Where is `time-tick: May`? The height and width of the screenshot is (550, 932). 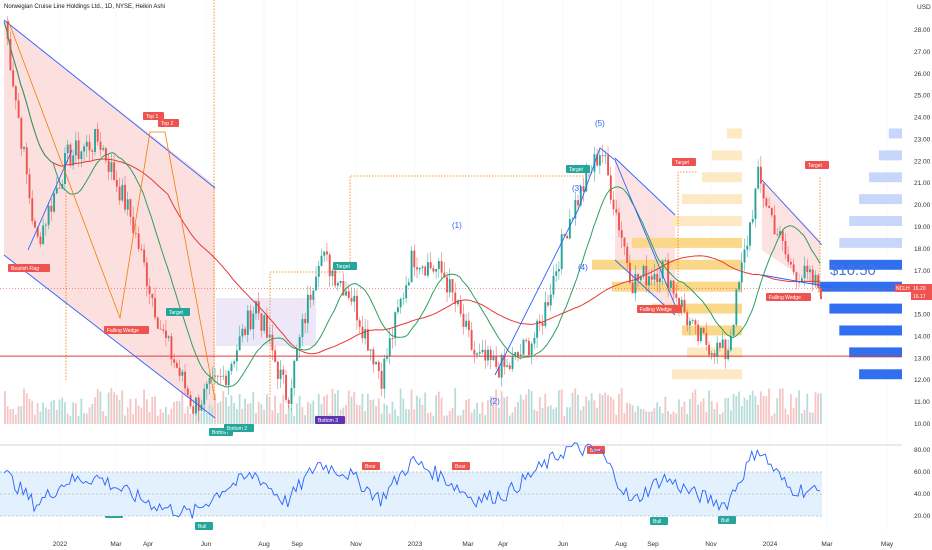 time-tick: May is located at coordinates (887, 544).